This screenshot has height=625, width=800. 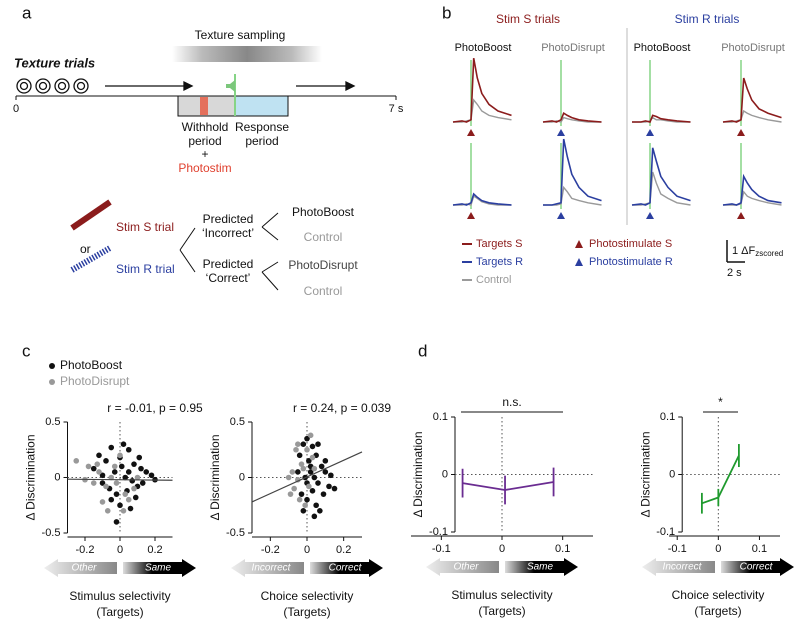 I want to click on label: or, so click(x=85, y=249).